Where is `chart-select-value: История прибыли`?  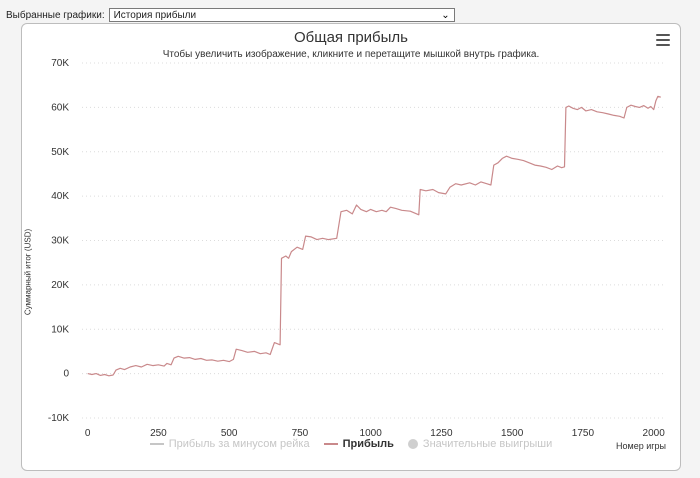
chart-select-value: История прибыли is located at coordinates (155, 15).